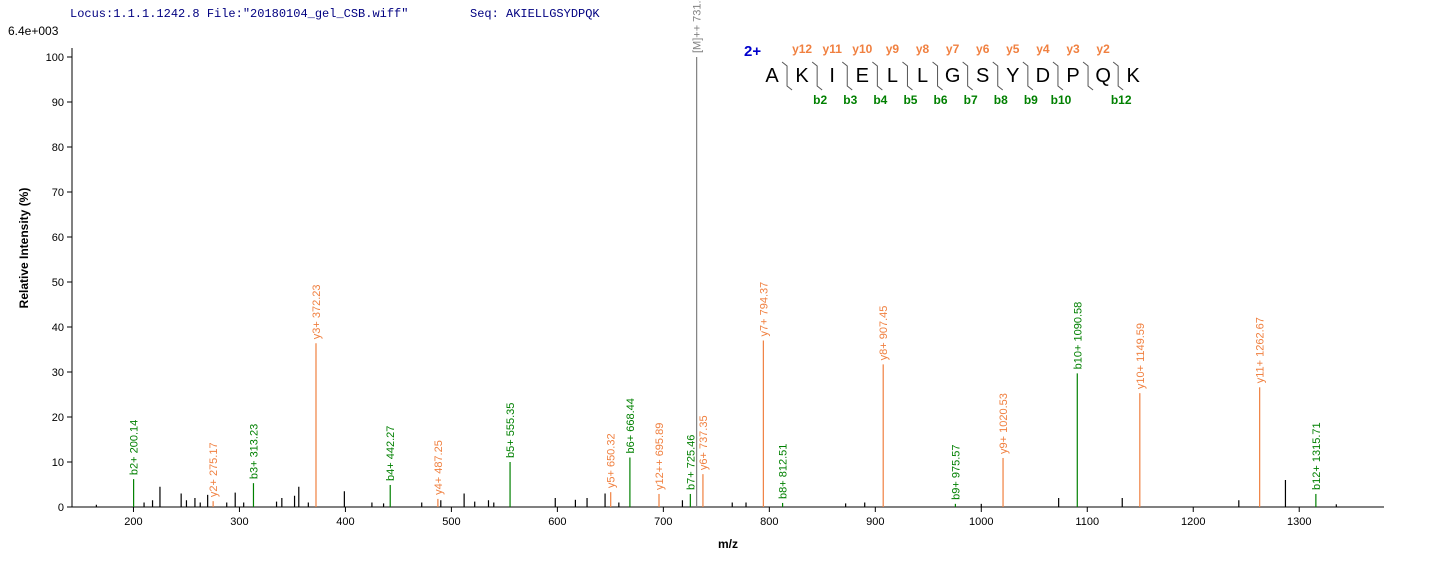 This screenshot has width=1436, height=566. Describe the element at coordinates (1012, 76) in the screenshot. I see `residue: Y` at that location.